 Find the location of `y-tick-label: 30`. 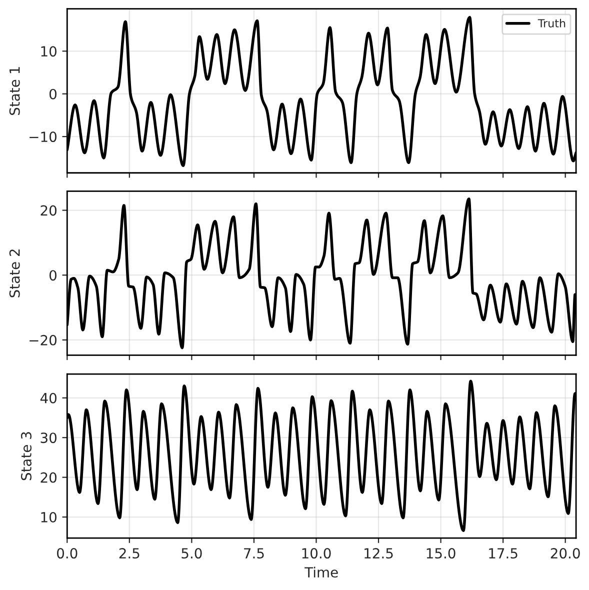

y-tick-label: 30 is located at coordinates (48, 438).